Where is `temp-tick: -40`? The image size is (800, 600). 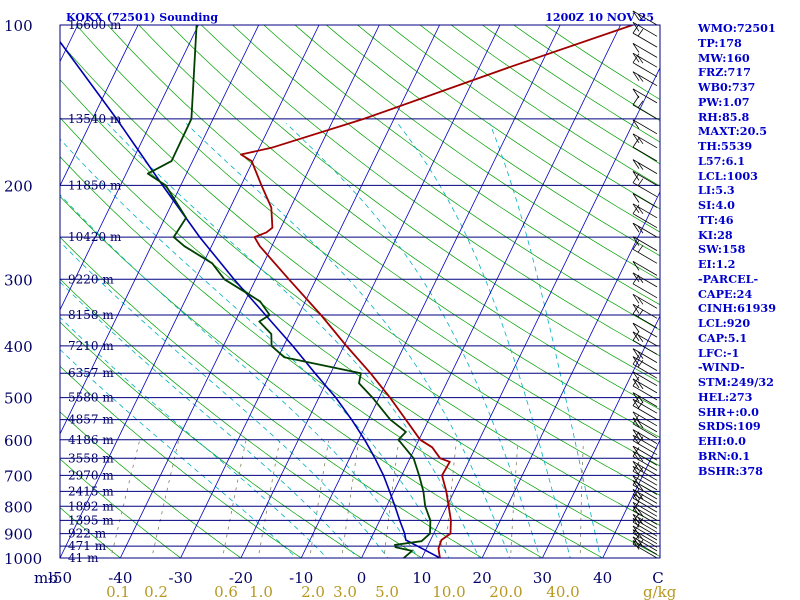
temp-tick: -40 is located at coordinates (120, 578).